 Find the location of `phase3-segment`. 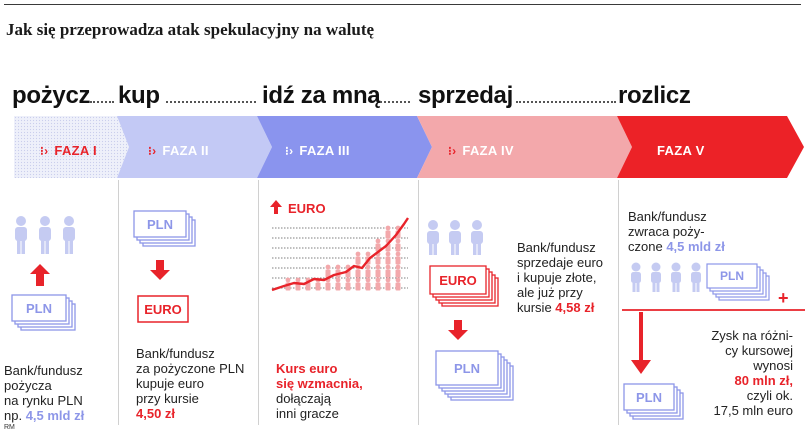

phase3-segment is located at coordinates (344, 147).